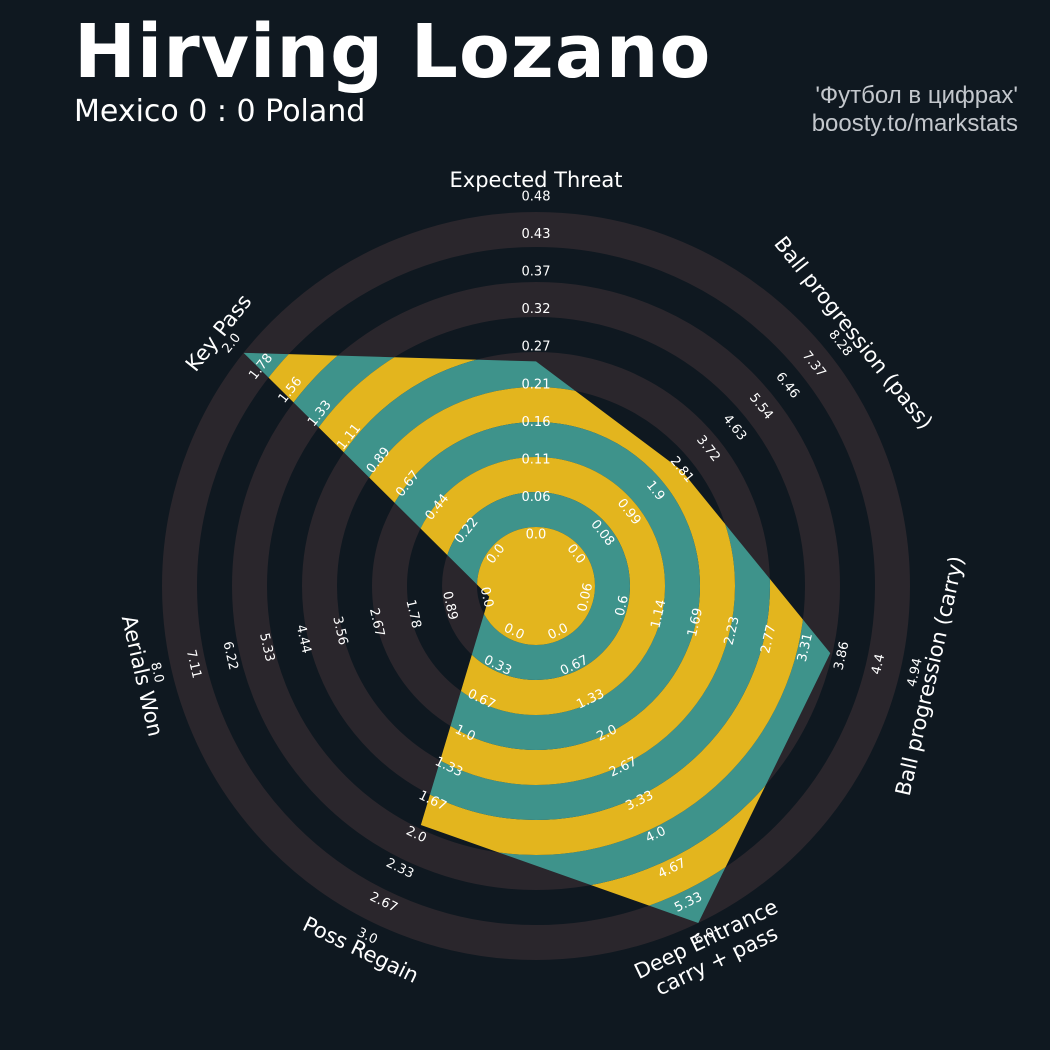 Image resolution: width=1050 pixels, height=1050 pixels. I want to click on tick-label: 0.11, so click(536, 459).